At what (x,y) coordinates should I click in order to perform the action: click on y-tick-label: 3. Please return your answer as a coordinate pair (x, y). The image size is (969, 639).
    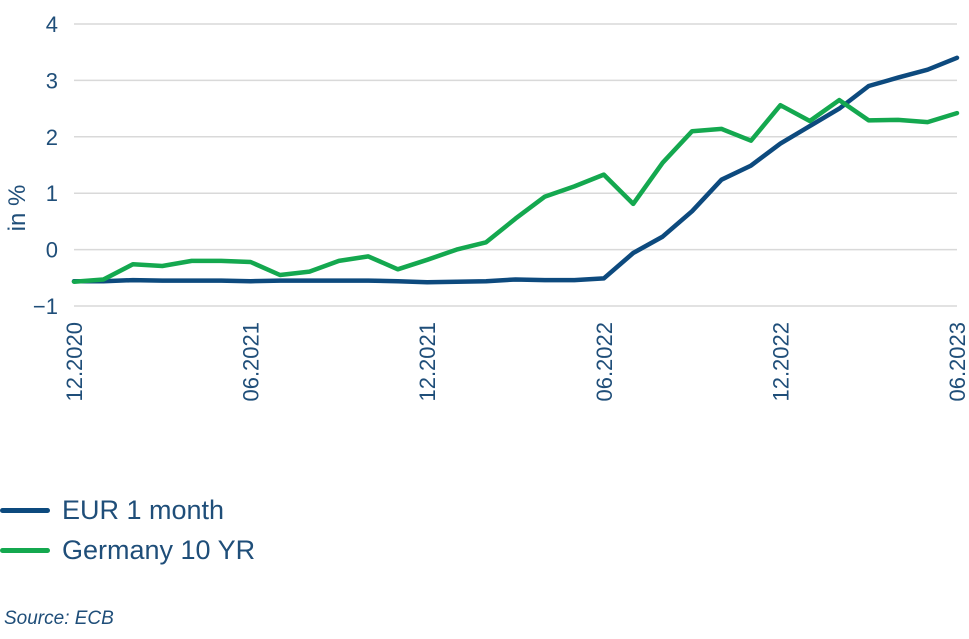
    Looking at the image, I should click on (52, 80).